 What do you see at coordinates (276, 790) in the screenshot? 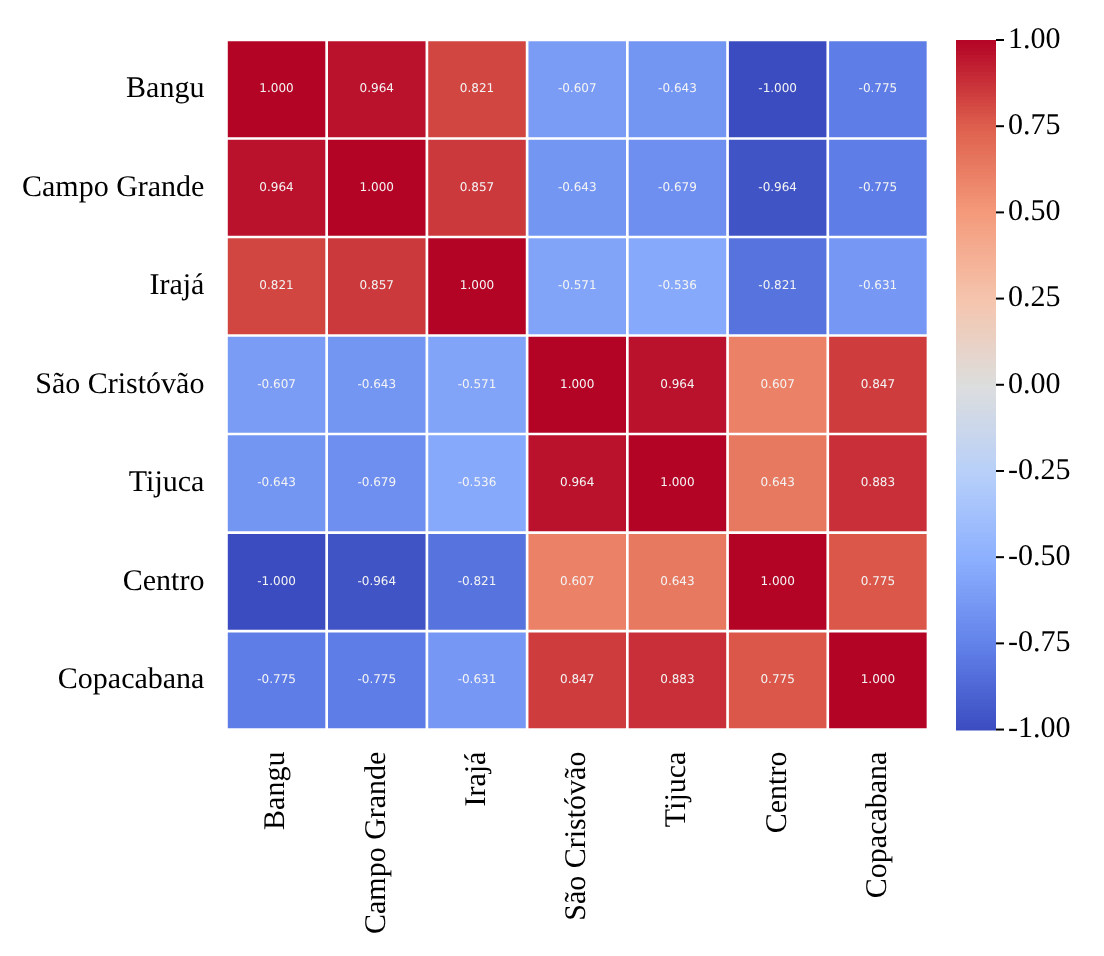
I see `x-tick-label: Bangu` at bounding box center [276, 790].